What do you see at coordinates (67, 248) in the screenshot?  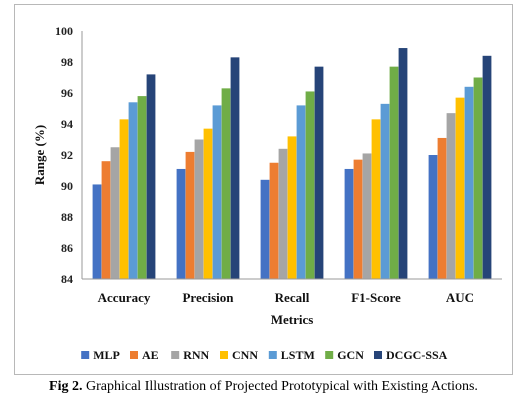 I see `y-tick-label: 86` at bounding box center [67, 248].